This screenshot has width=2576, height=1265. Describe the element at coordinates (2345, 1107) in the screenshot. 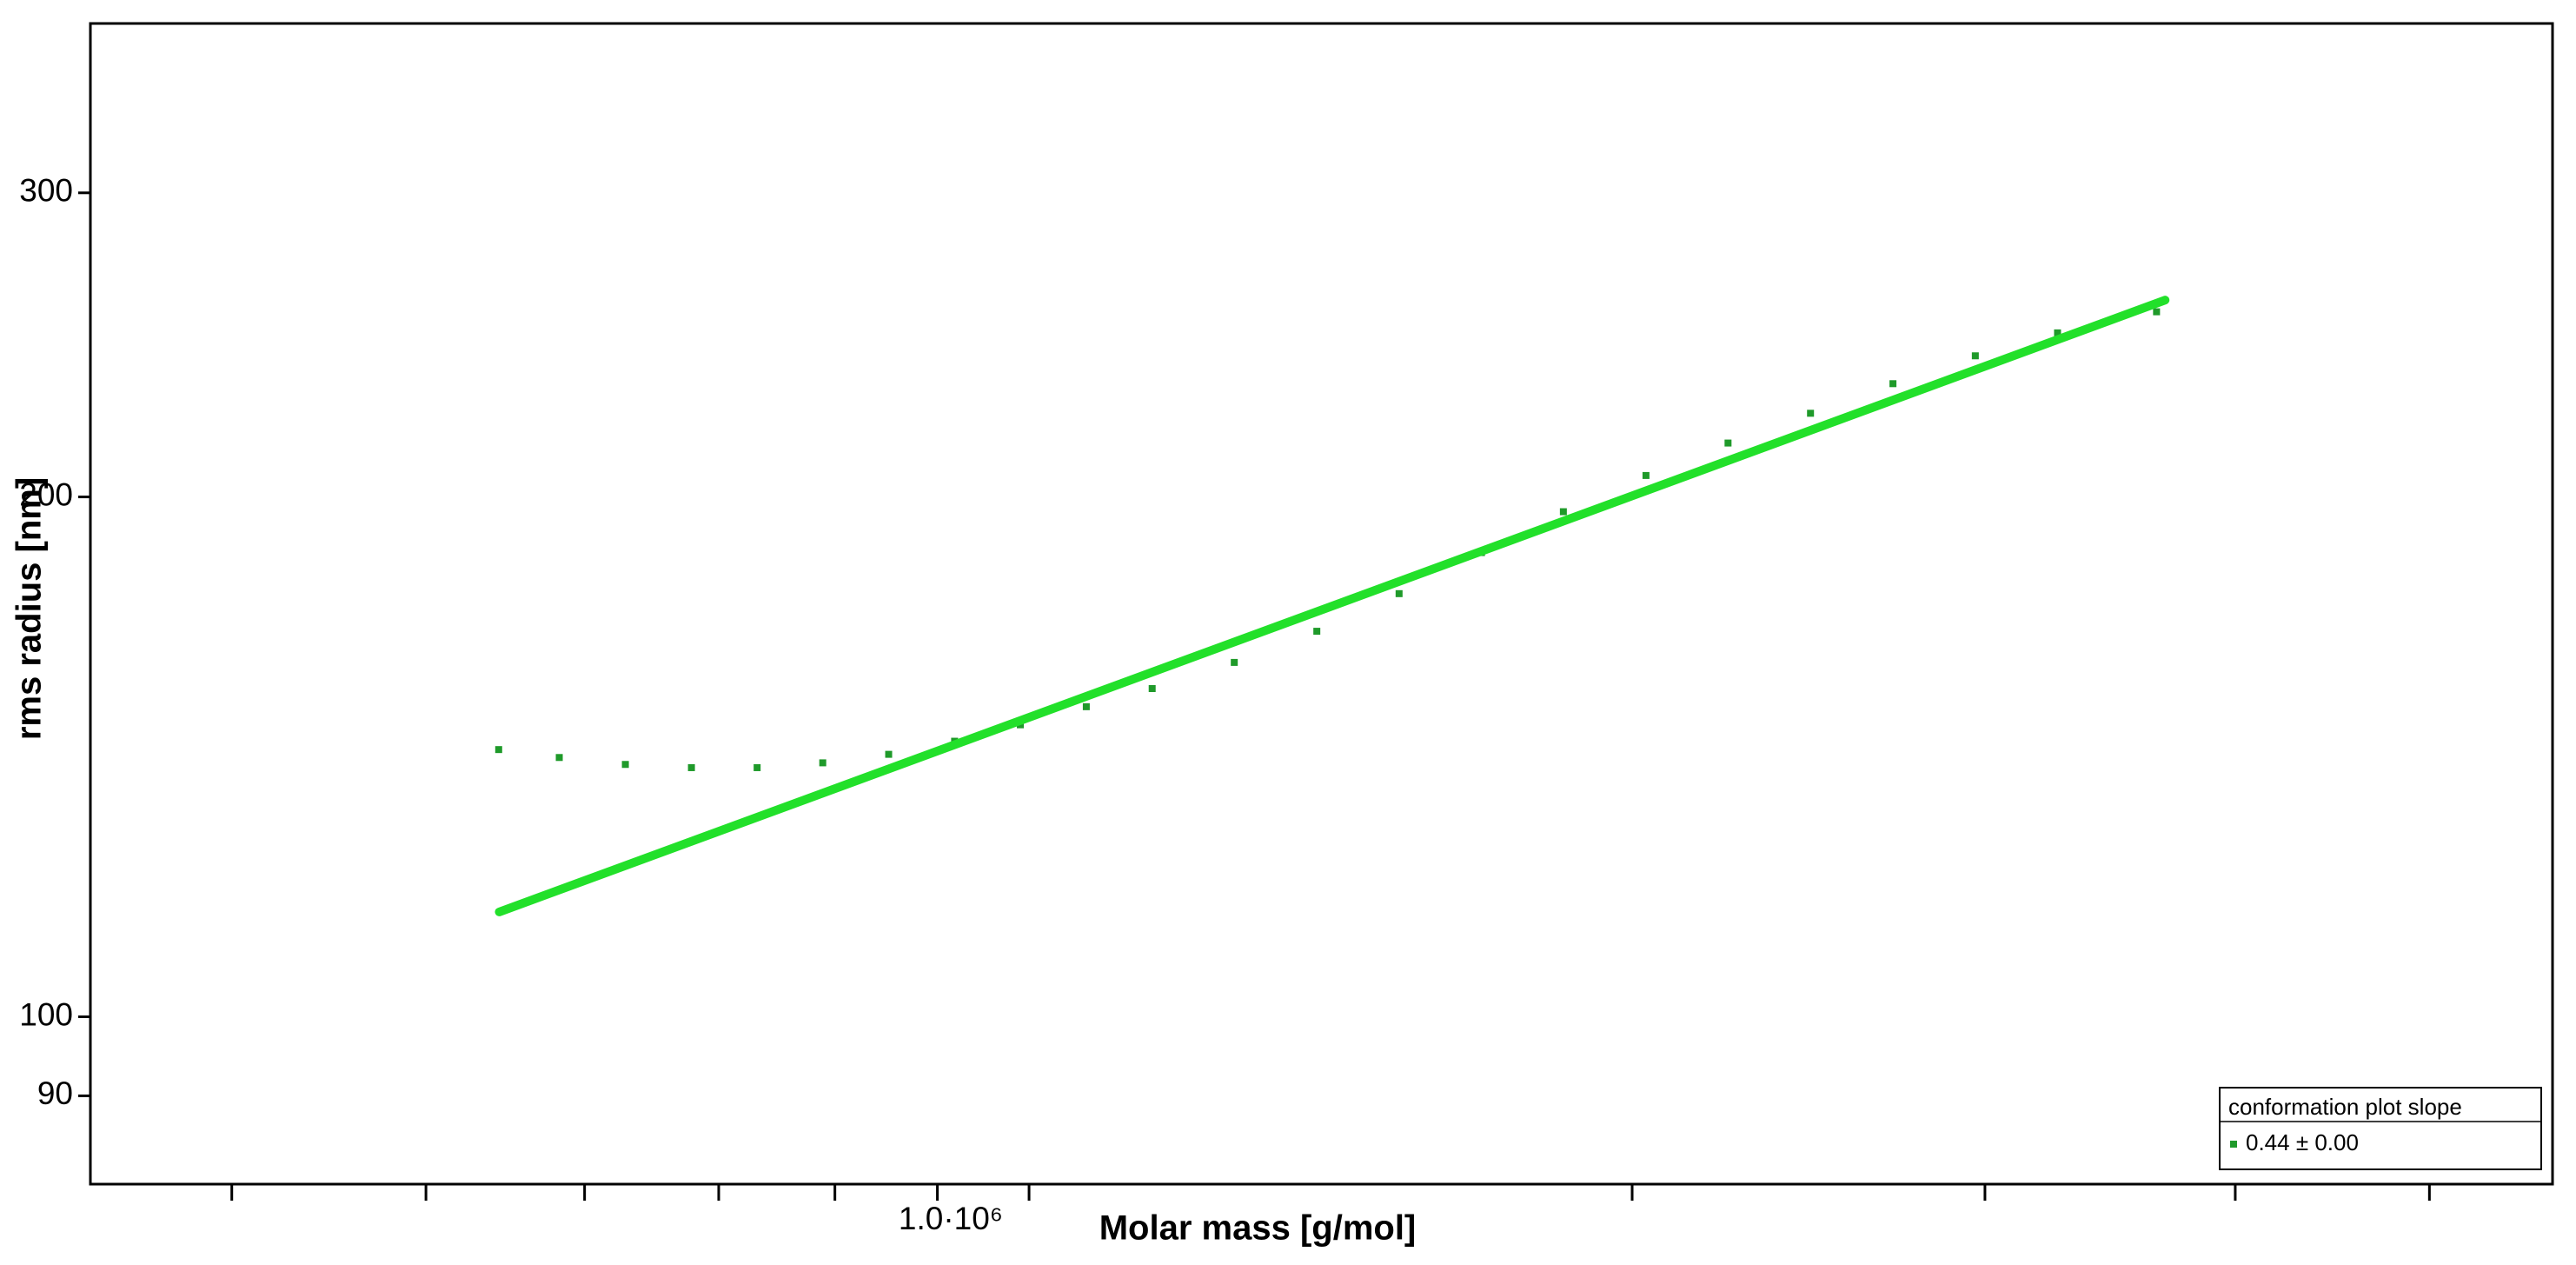

I see `legend-title: conformation plot slope` at that location.